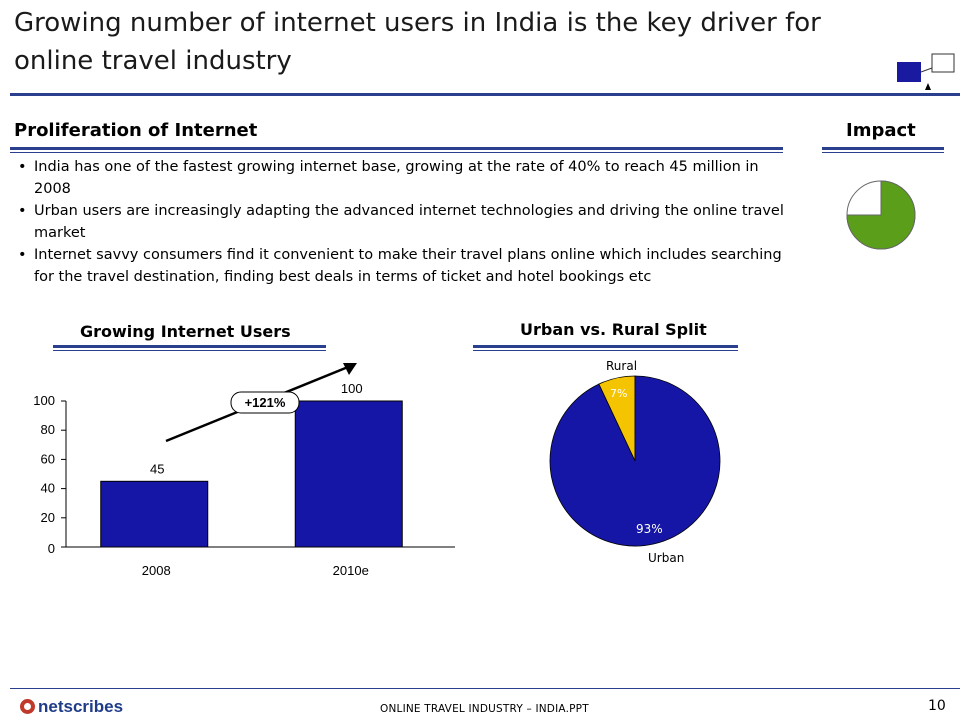  What do you see at coordinates (396, 148) in the screenshot?
I see `section-underline` at bounding box center [396, 148].